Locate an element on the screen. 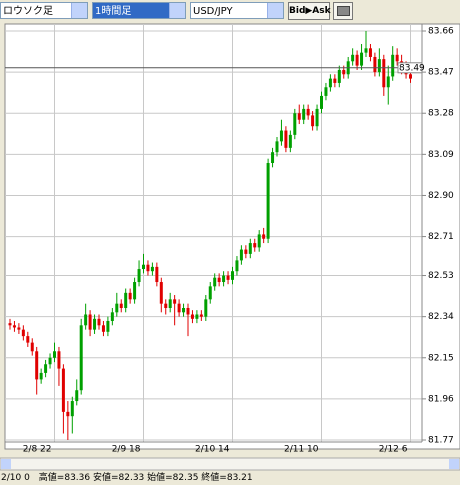 The image size is (460, 485). scroll-right is located at coordinates (454, 464).